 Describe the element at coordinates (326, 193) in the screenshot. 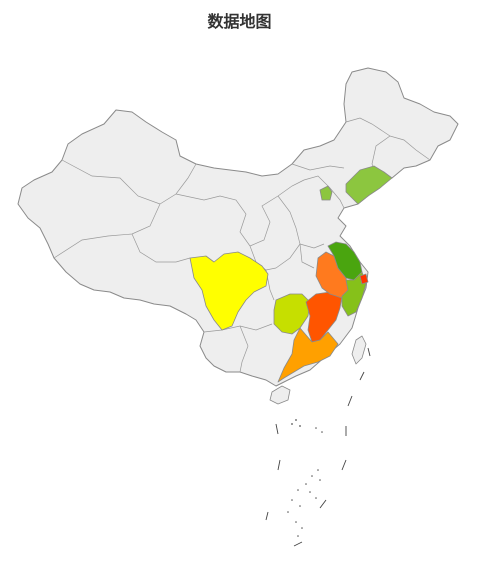

I see `province-beijing` at that location.